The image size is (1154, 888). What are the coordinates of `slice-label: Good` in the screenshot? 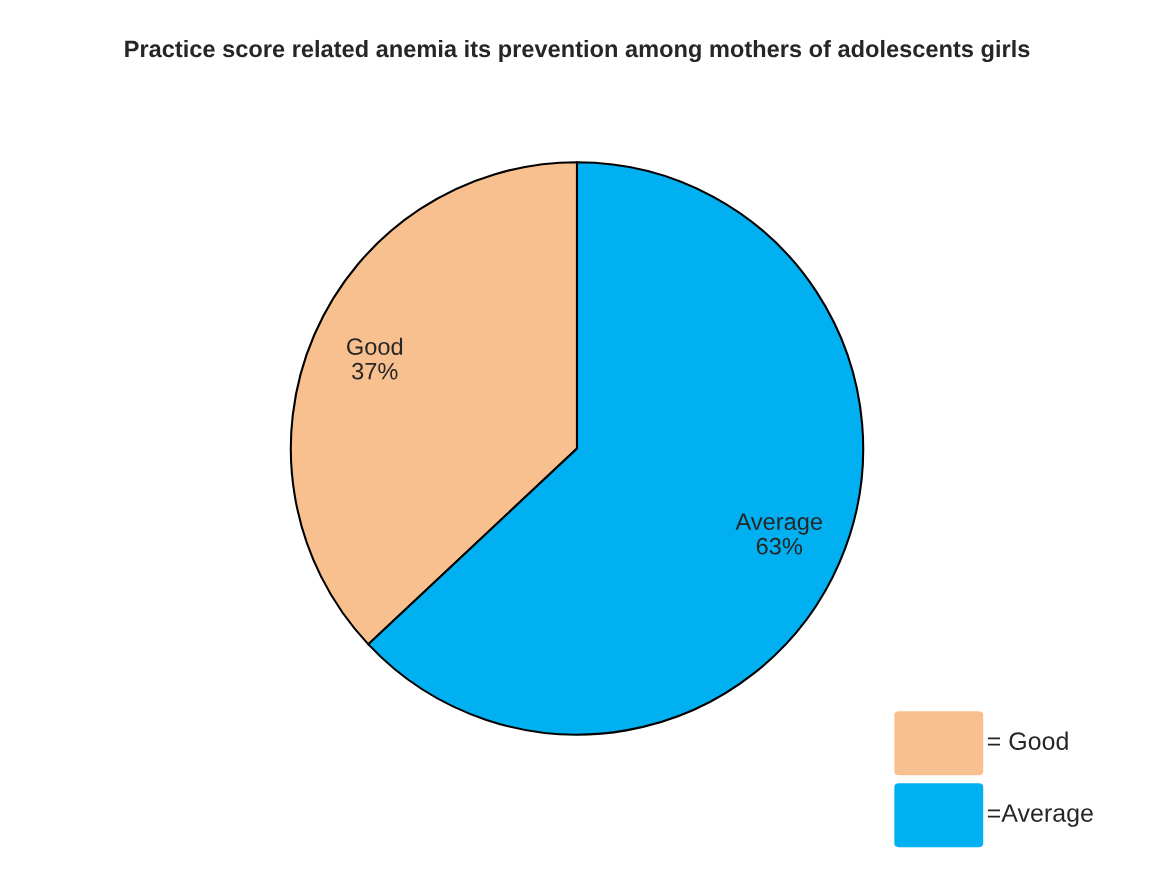 It's located at (375, 346).